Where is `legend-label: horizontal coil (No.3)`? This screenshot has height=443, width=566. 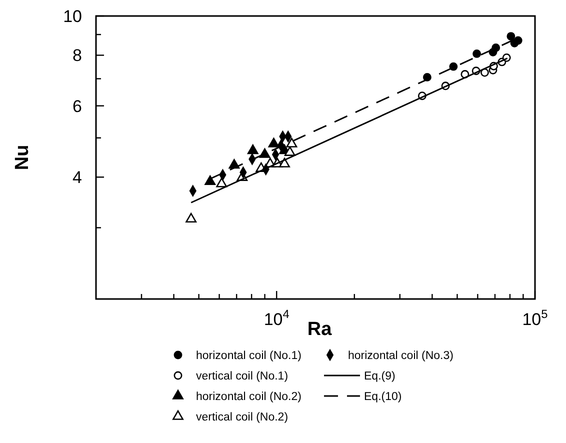 legend-label: horizontal coil (No.3) is located at coordinates (401, 356).